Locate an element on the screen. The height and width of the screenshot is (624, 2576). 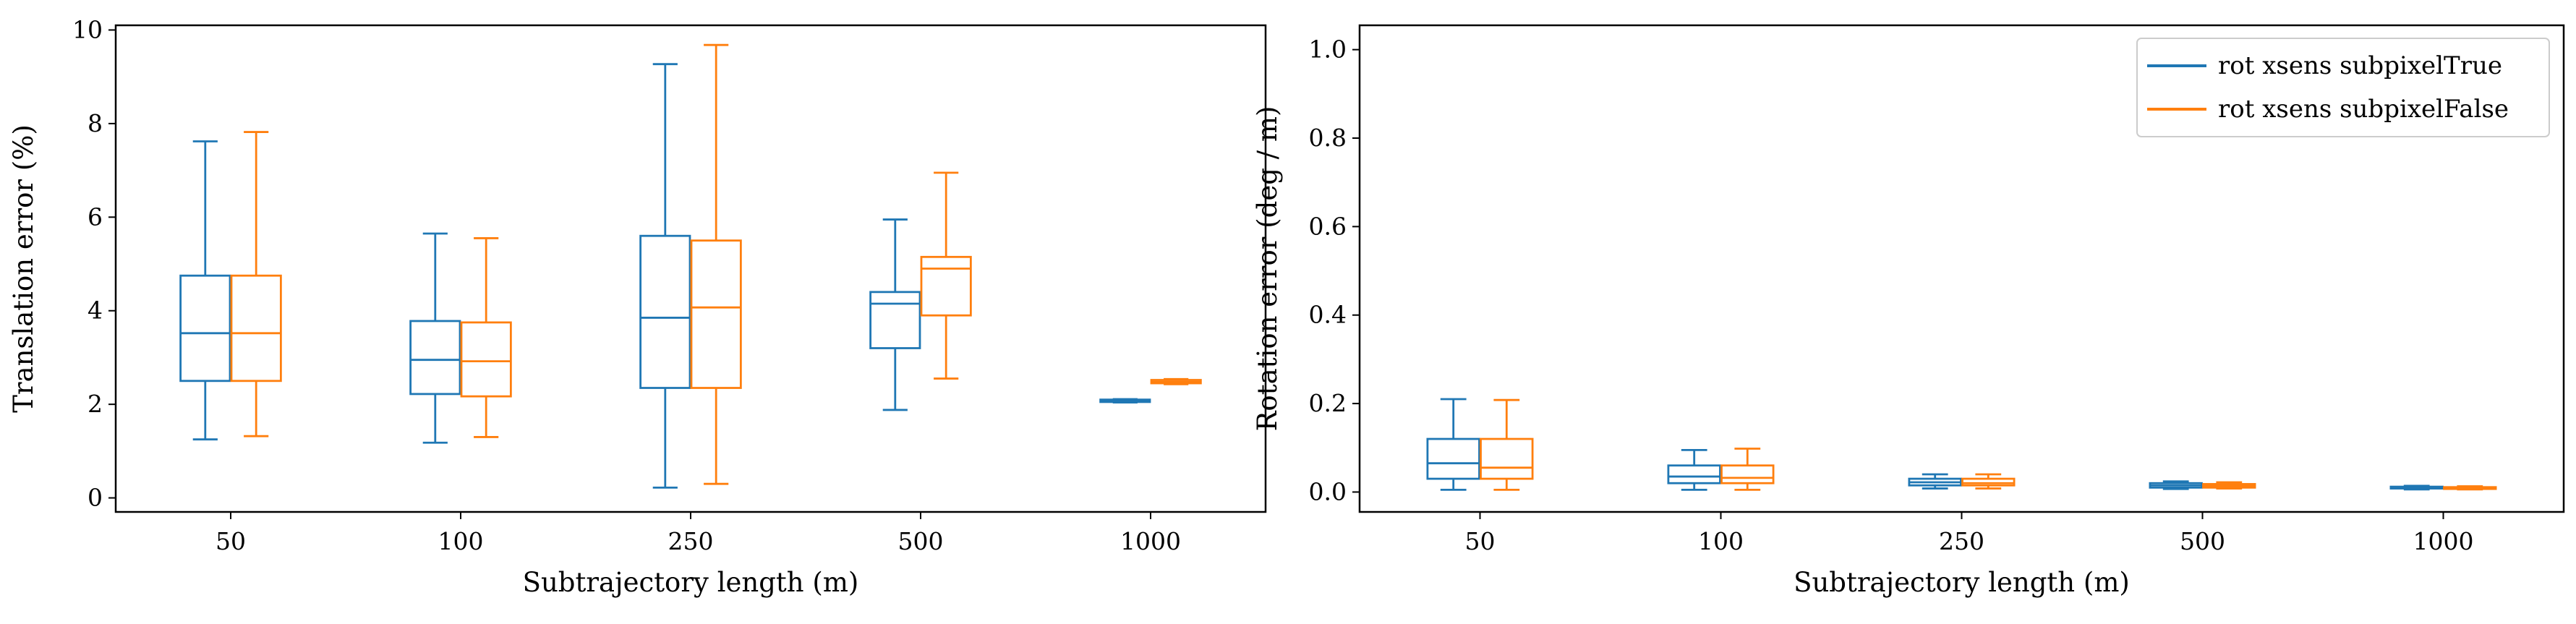
y-tick-label: 10 is located at coordinates (87, 29).